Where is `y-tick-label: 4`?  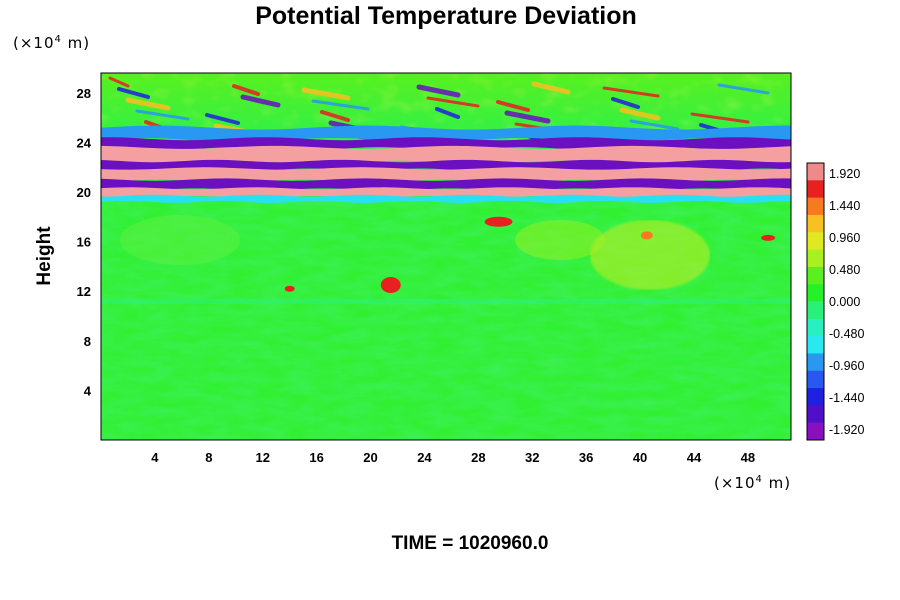
y-tick-label: 4 is located at coordinates (88, 390).